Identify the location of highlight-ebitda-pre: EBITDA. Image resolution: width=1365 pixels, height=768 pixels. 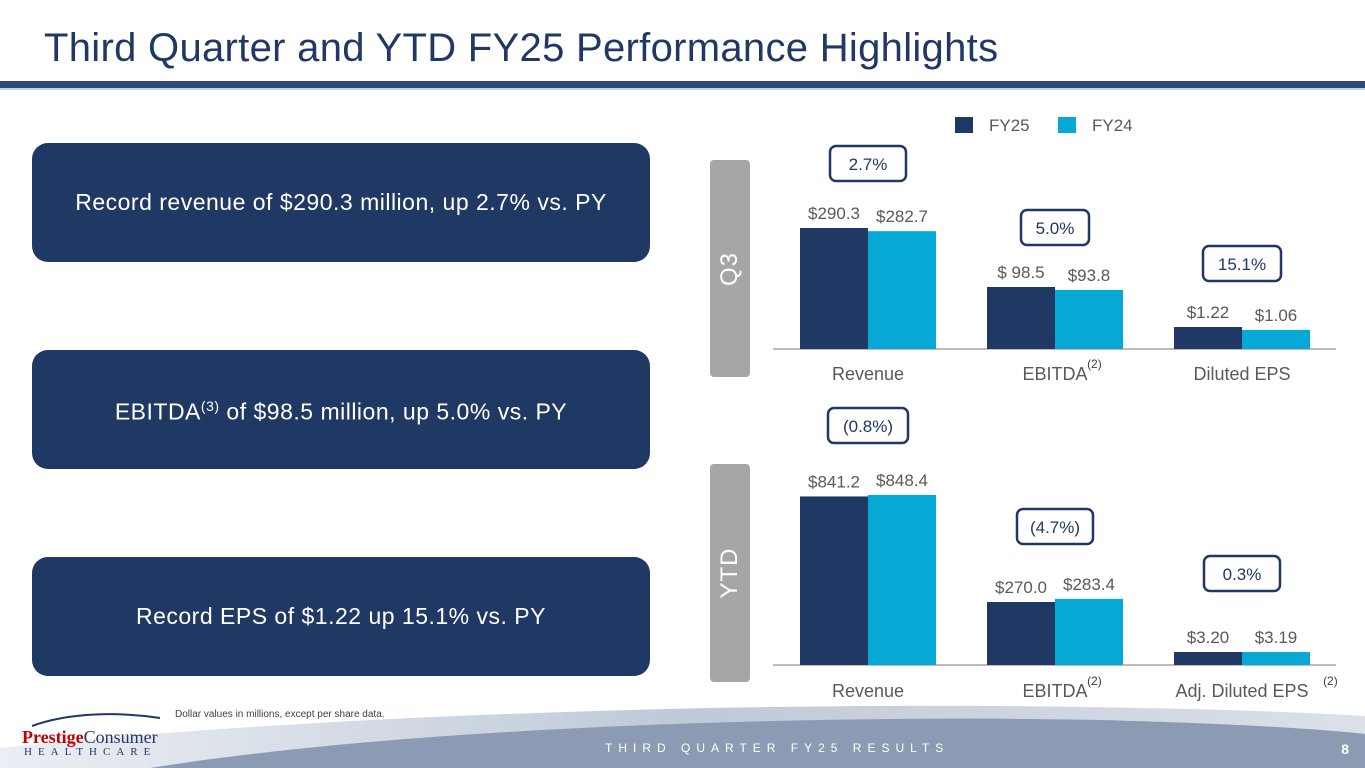
(157, 411).